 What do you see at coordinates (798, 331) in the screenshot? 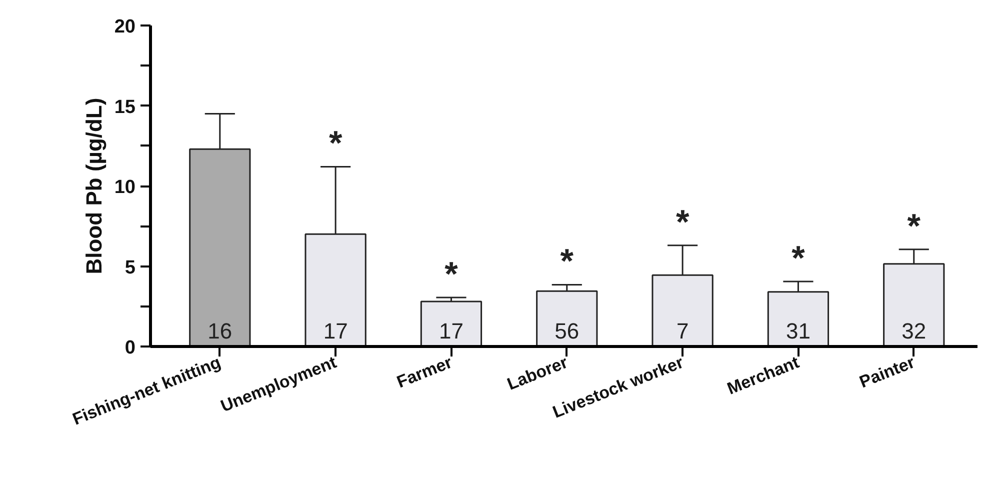
I see `annotation: 31` at bounding box center [798, 331].